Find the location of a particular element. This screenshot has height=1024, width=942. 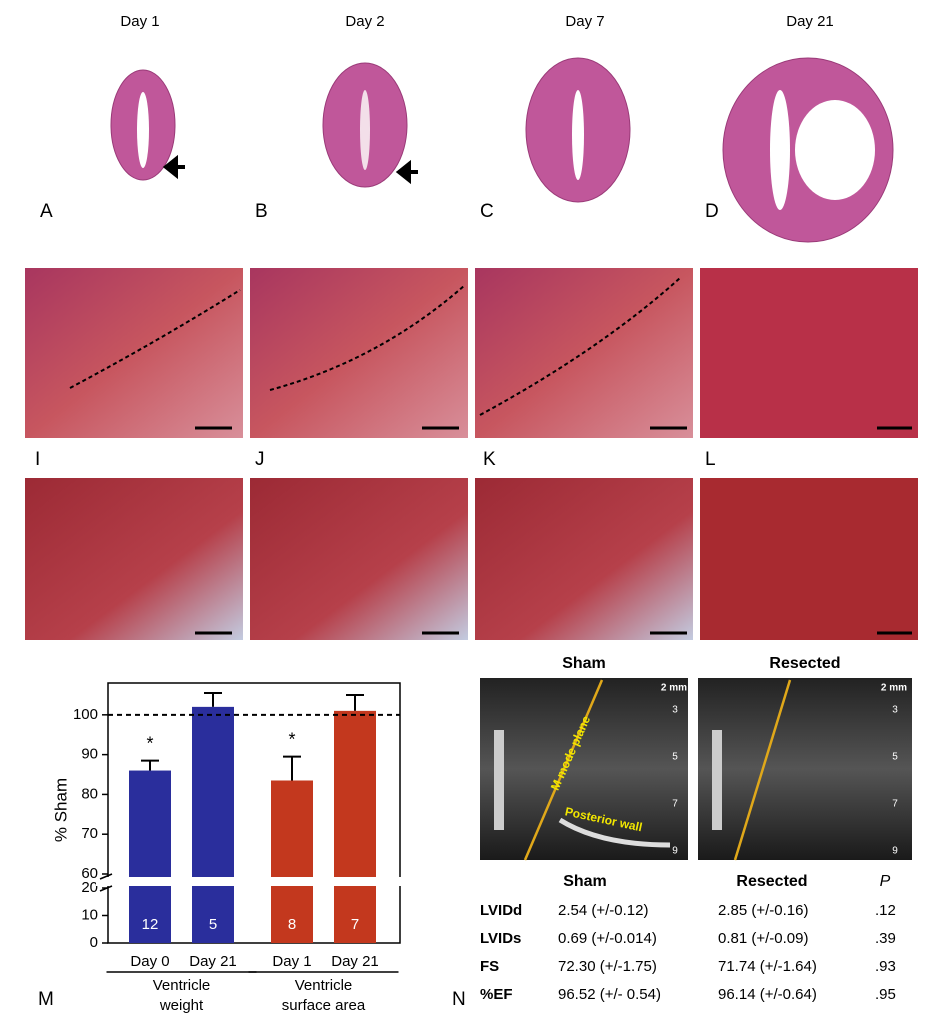

table-cell: 71.74 (+/-1.64) is located at coordinates (767, 966).